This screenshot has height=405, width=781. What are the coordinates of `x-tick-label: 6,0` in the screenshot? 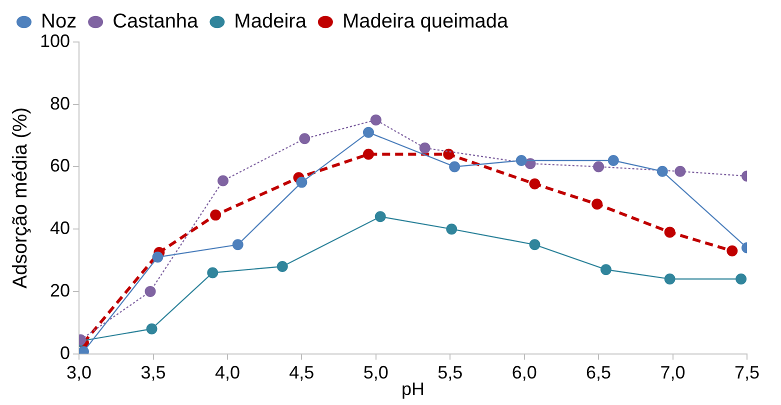 It's located at (524, 372).